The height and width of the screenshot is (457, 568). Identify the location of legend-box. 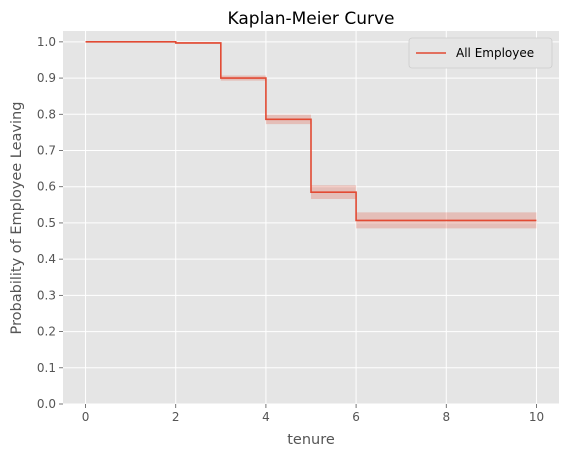
(480, 53).